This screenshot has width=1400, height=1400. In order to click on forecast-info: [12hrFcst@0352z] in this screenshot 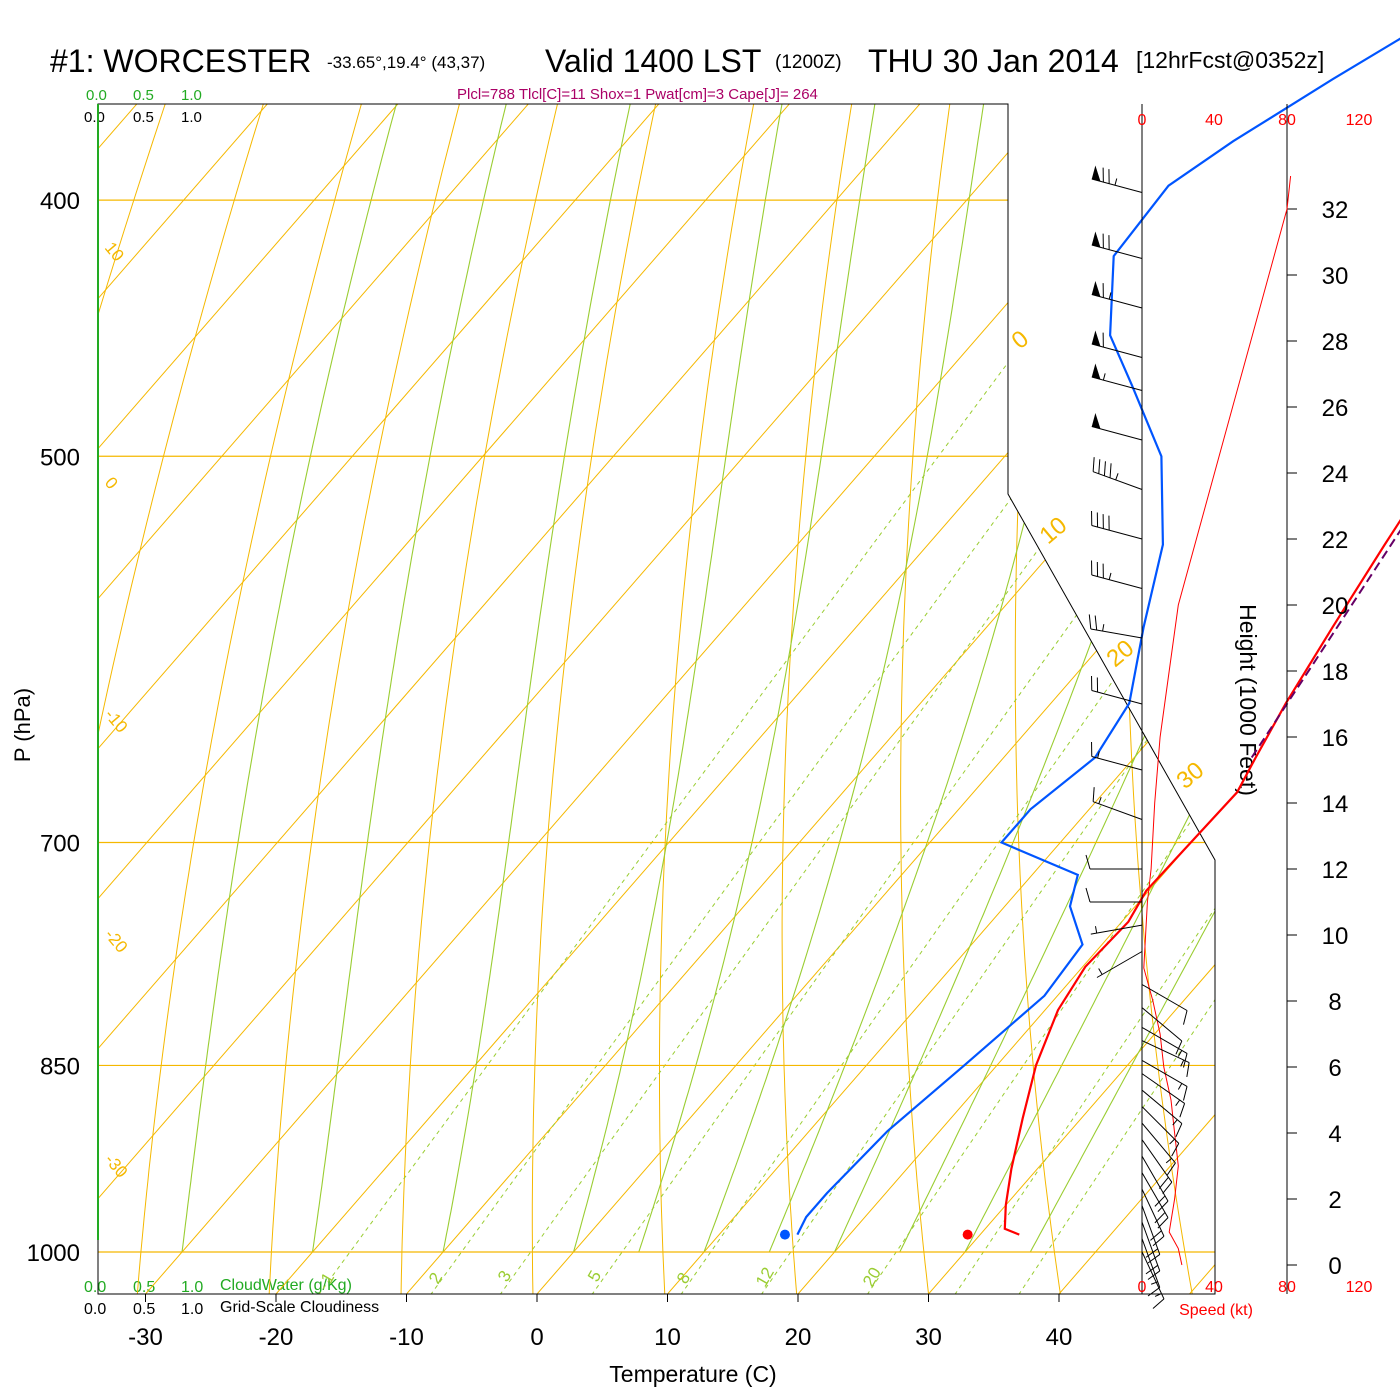, I will do `click(1230, 60)`.